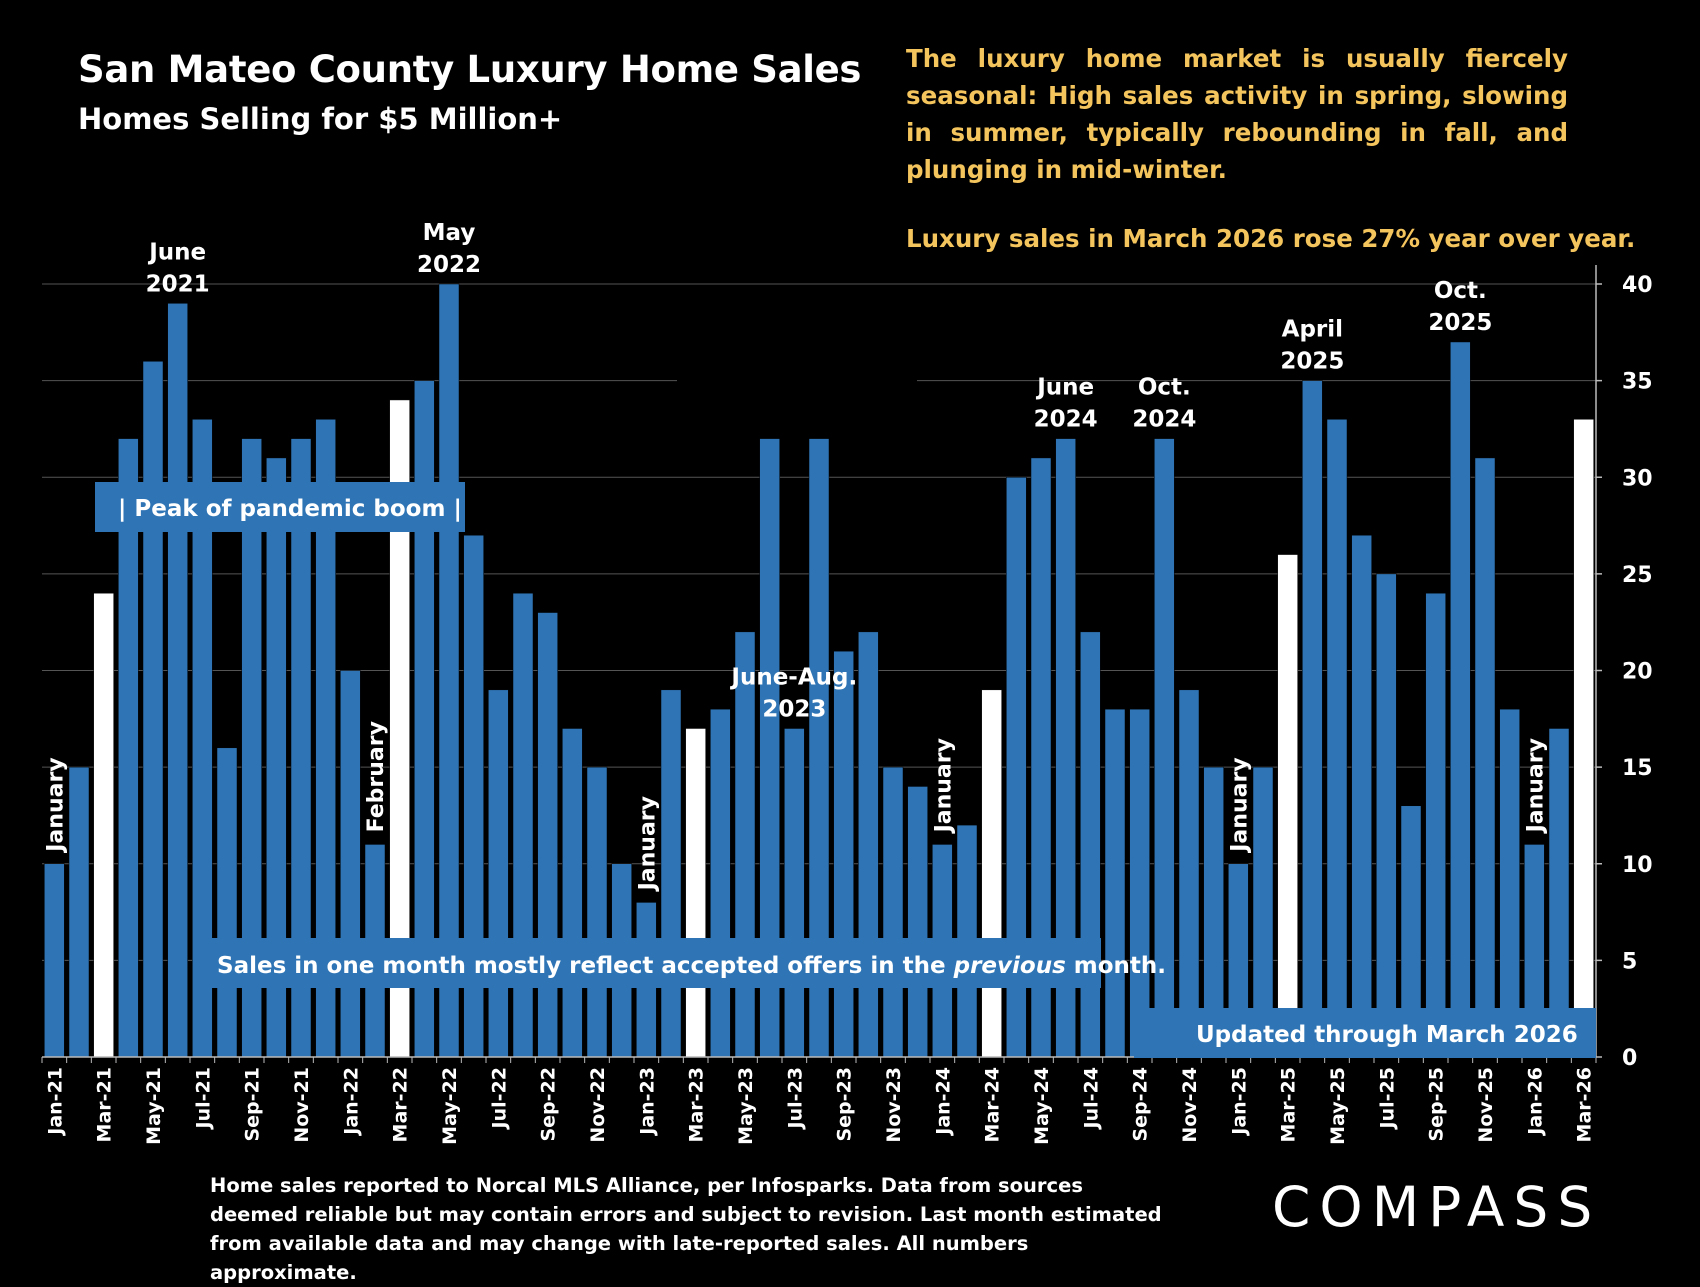  What do you see at coordinates (943, 1102) in the screenshot?
I see `x-tick-label: Jan-24` at bounding box center [943, 1102].